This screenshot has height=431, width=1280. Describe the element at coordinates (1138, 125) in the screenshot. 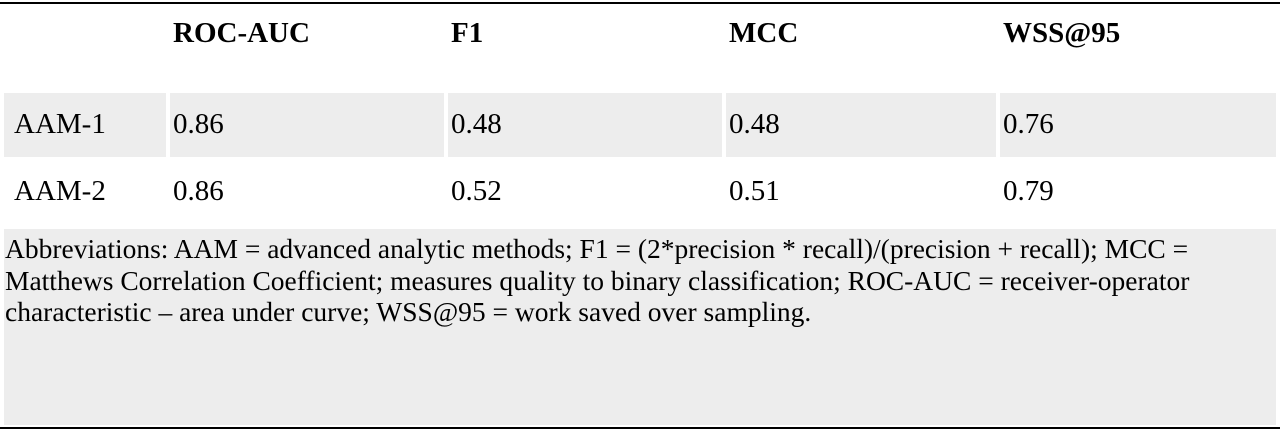

I see `table-cell: 0.76` at that location.